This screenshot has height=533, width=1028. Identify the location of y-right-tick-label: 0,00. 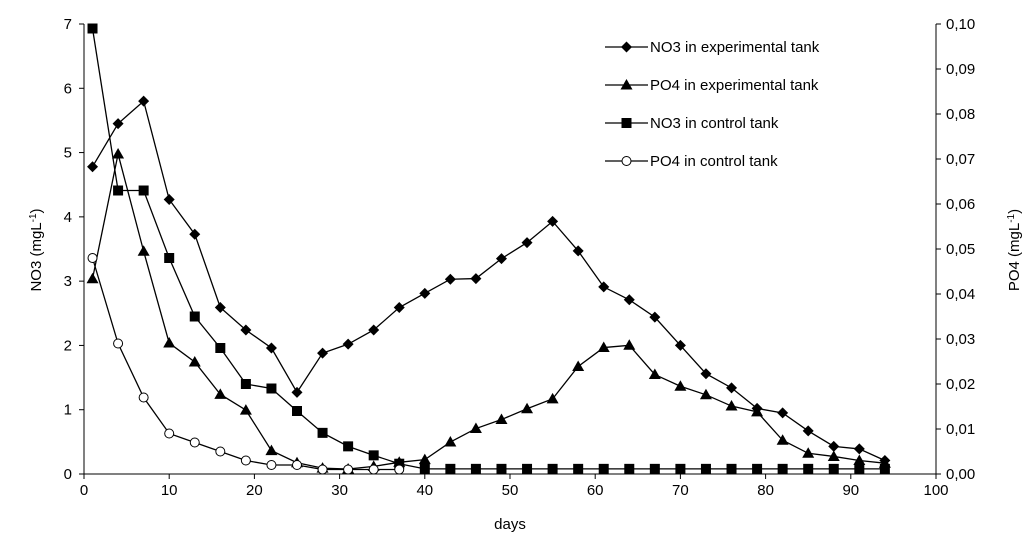
(960, 474).